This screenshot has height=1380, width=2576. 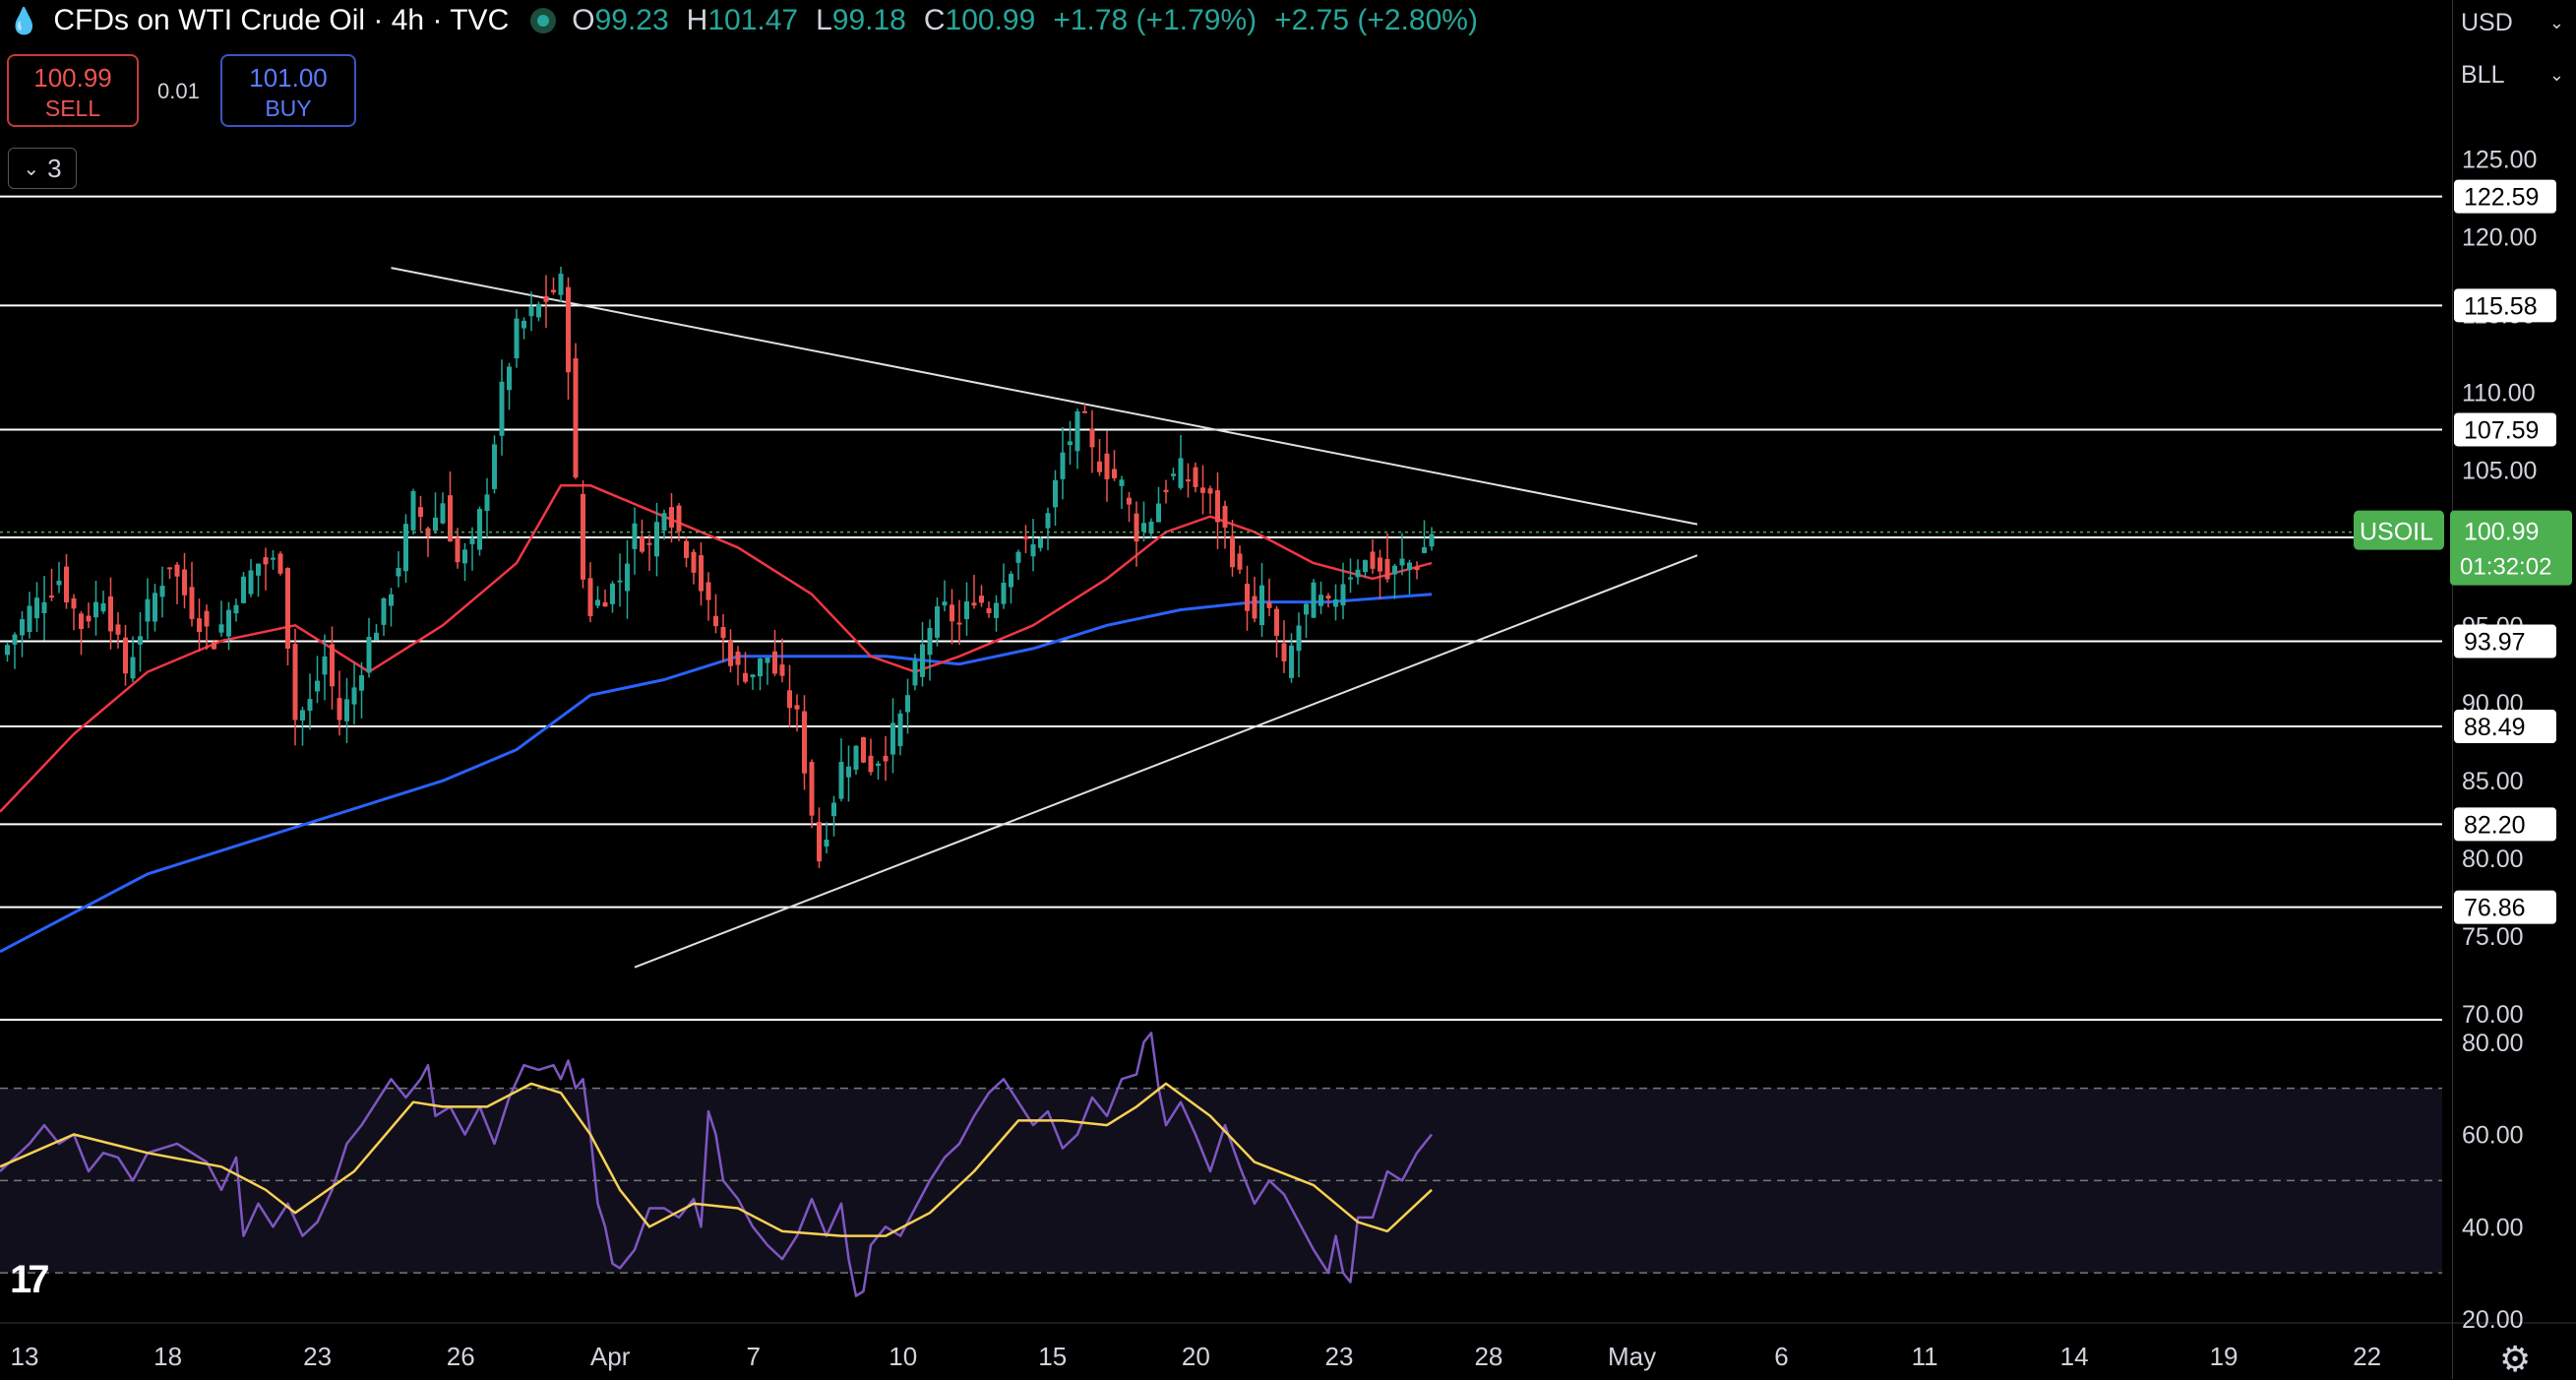 I want to click on trendline-upper, so click(x=1044, y=396).